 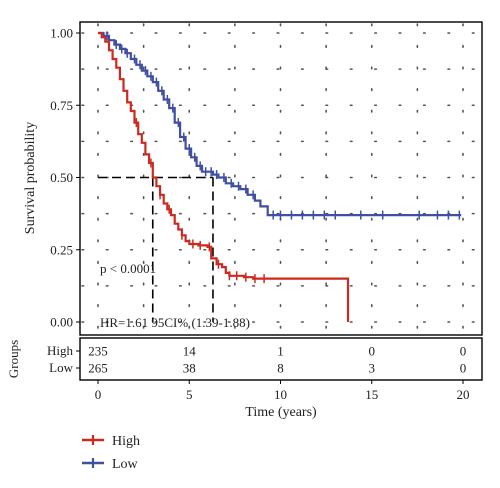 I want to click on x-axis-label: Time (years), so click(x=281, y=412).